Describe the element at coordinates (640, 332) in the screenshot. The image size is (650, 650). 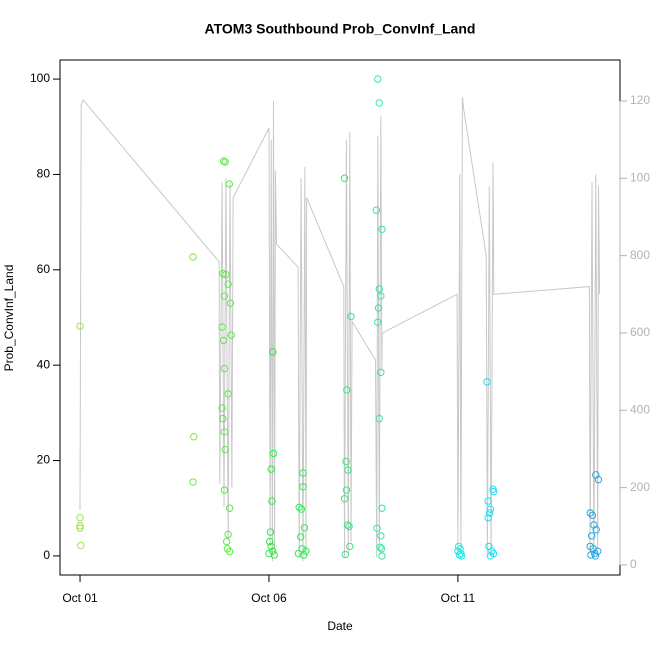
I see `y2-tick-label: 6000` at that location.